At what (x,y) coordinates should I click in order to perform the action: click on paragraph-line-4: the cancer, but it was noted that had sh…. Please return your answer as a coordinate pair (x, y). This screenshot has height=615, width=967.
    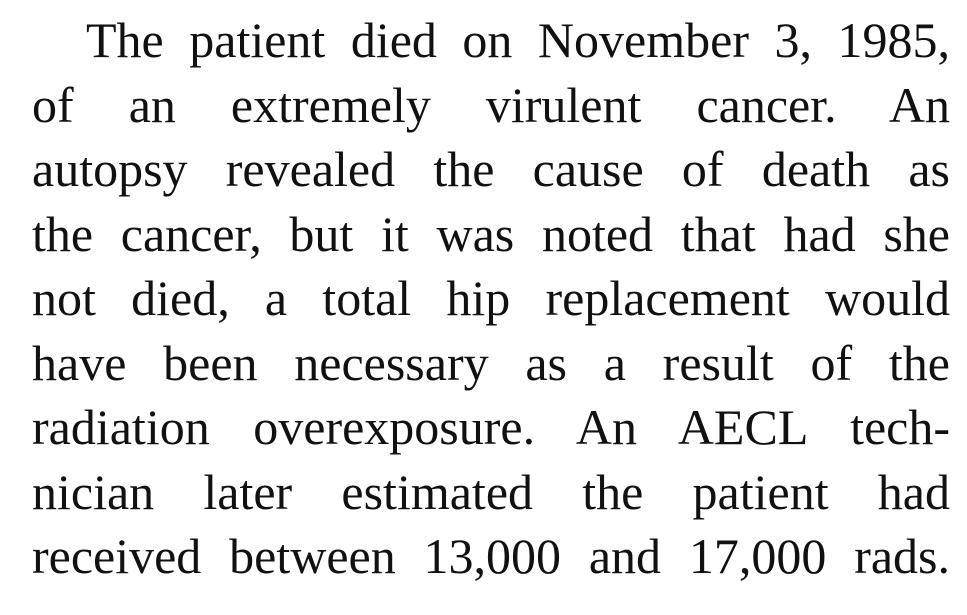
    Looking at the image, I should click on (491, 233).